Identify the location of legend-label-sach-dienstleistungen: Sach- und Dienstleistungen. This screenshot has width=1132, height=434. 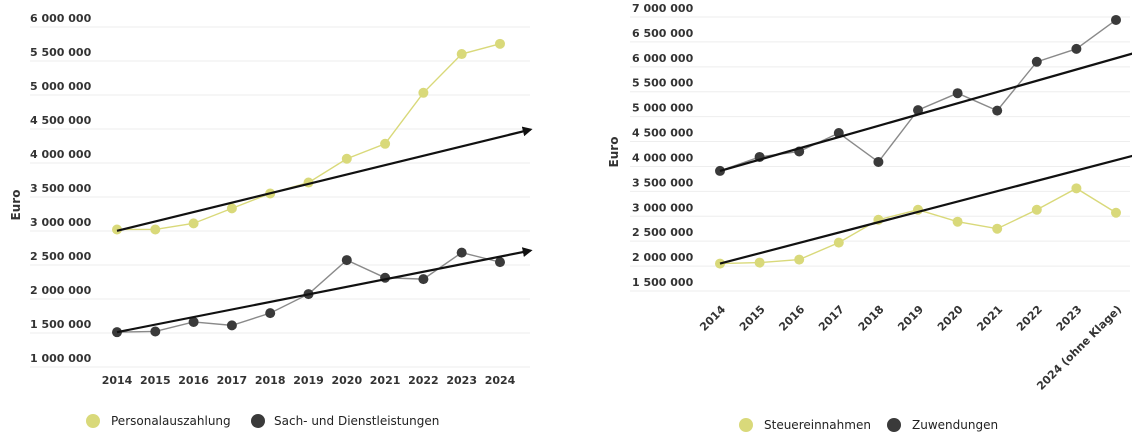
(356, 421).